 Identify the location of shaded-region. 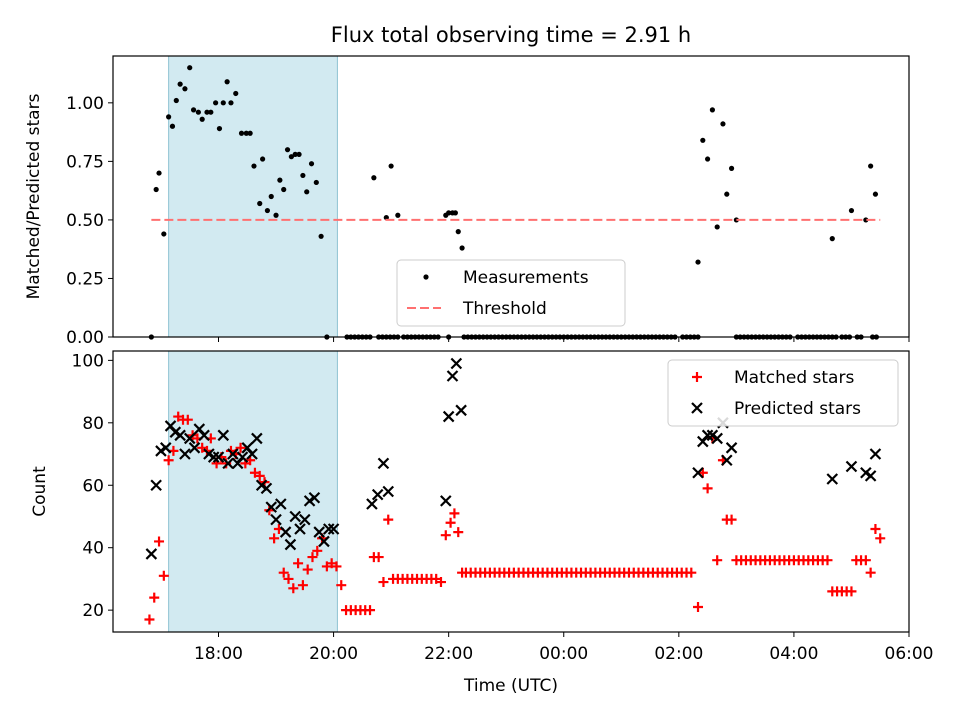
(253, 491).